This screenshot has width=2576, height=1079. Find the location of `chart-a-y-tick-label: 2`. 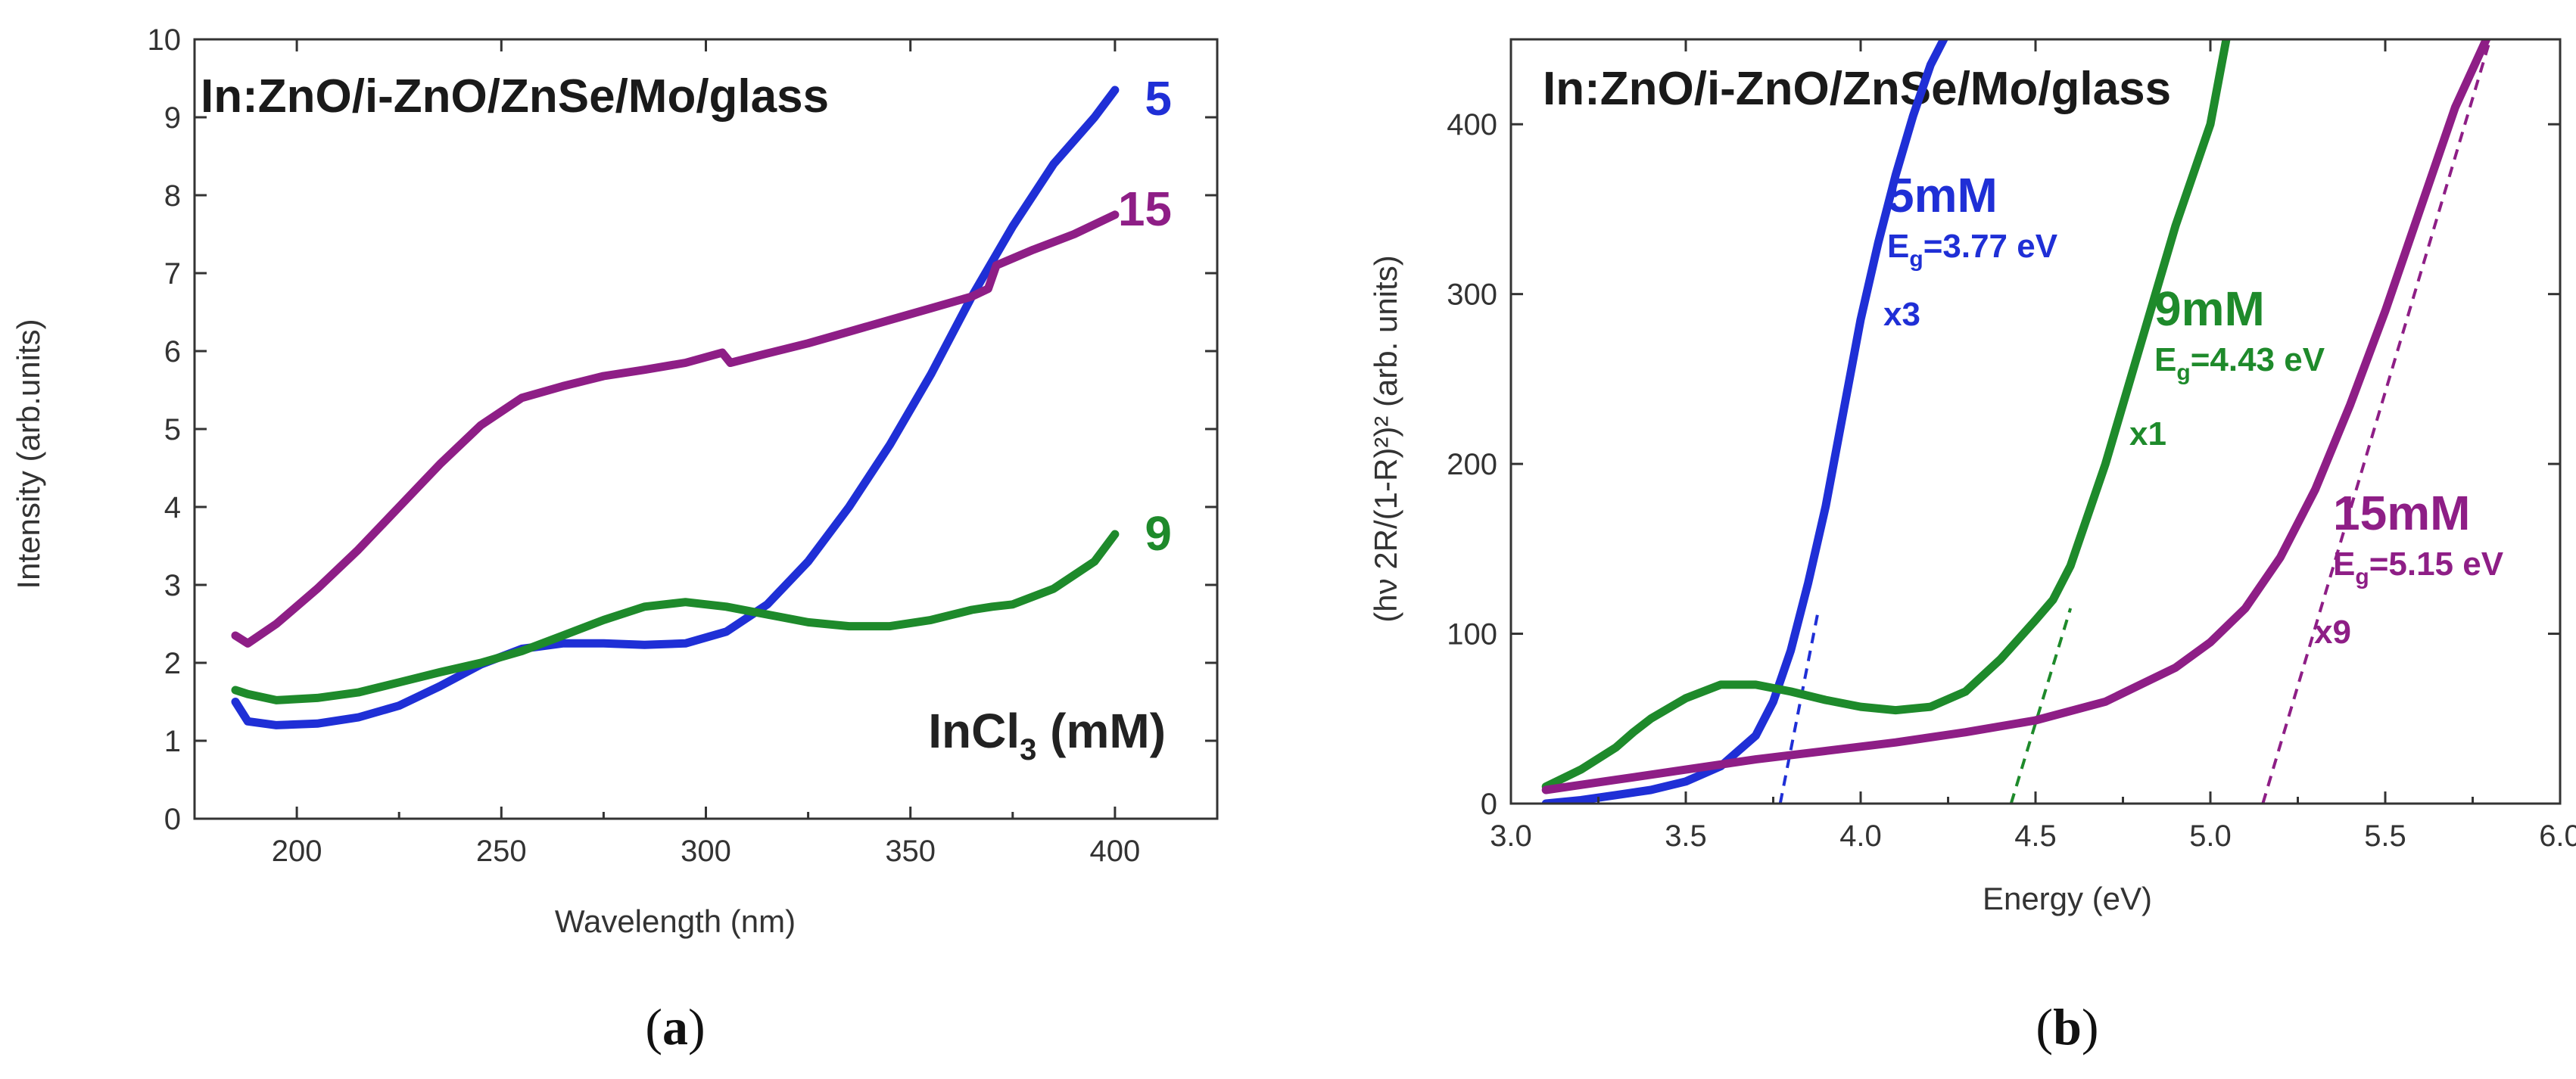

chart-a-y-tick-label: 2 is located at coordinates (172, 663).